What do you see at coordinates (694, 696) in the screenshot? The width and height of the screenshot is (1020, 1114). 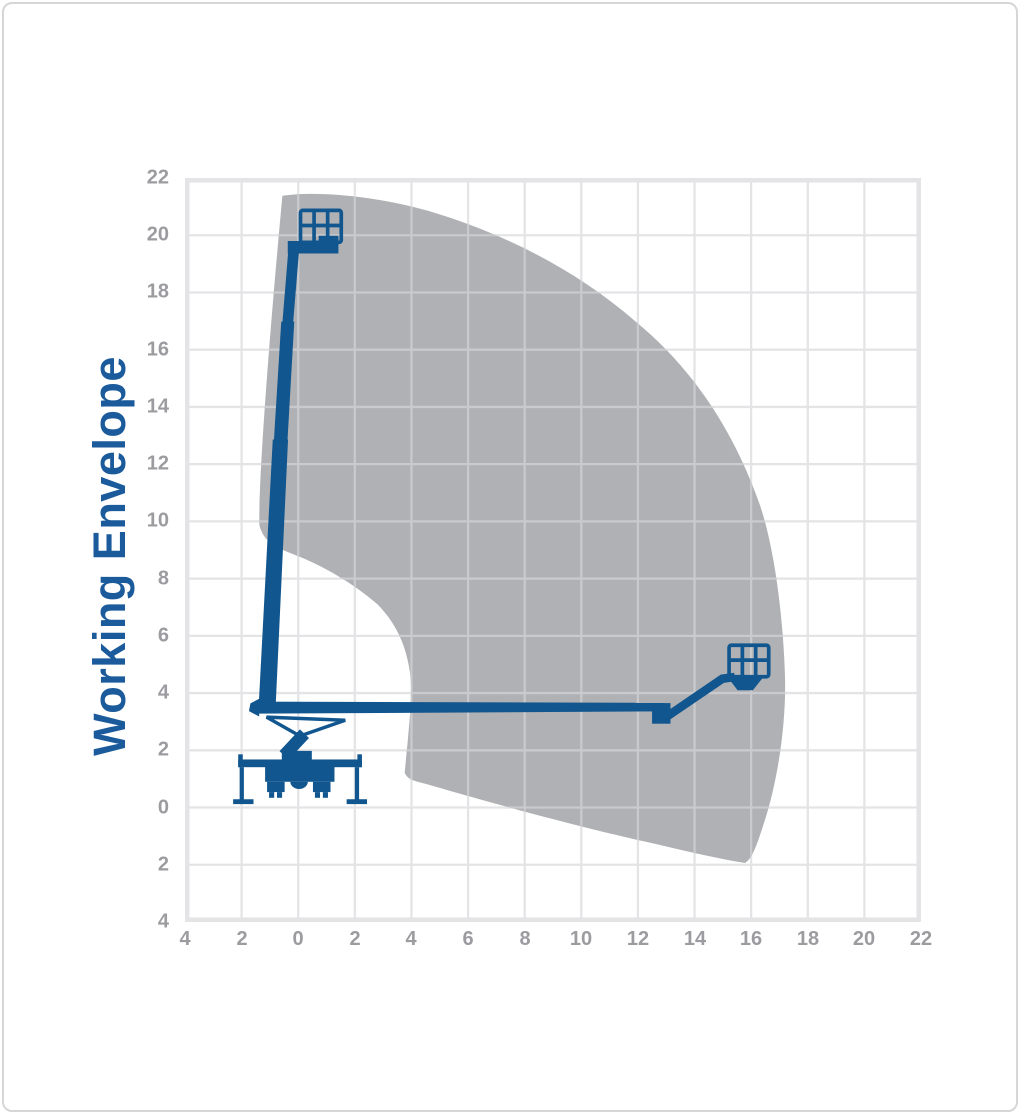 I see `jib-arm` at bounding box center [694, 696].